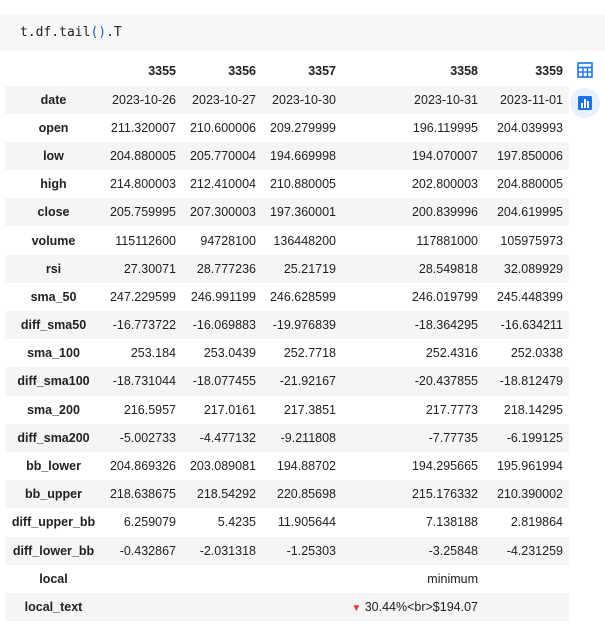  I want to click on table-cell: -16.773722, so click(144, 325).